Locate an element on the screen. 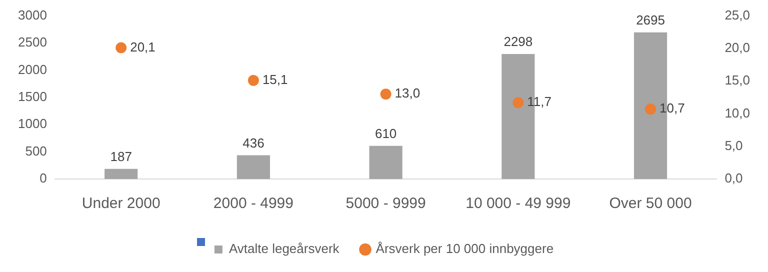 Image resolution: width=768 pixels, height=272 pixels. legend-label: Årsverk per 10 000 innbyggere is located at coordinates (465, 248).